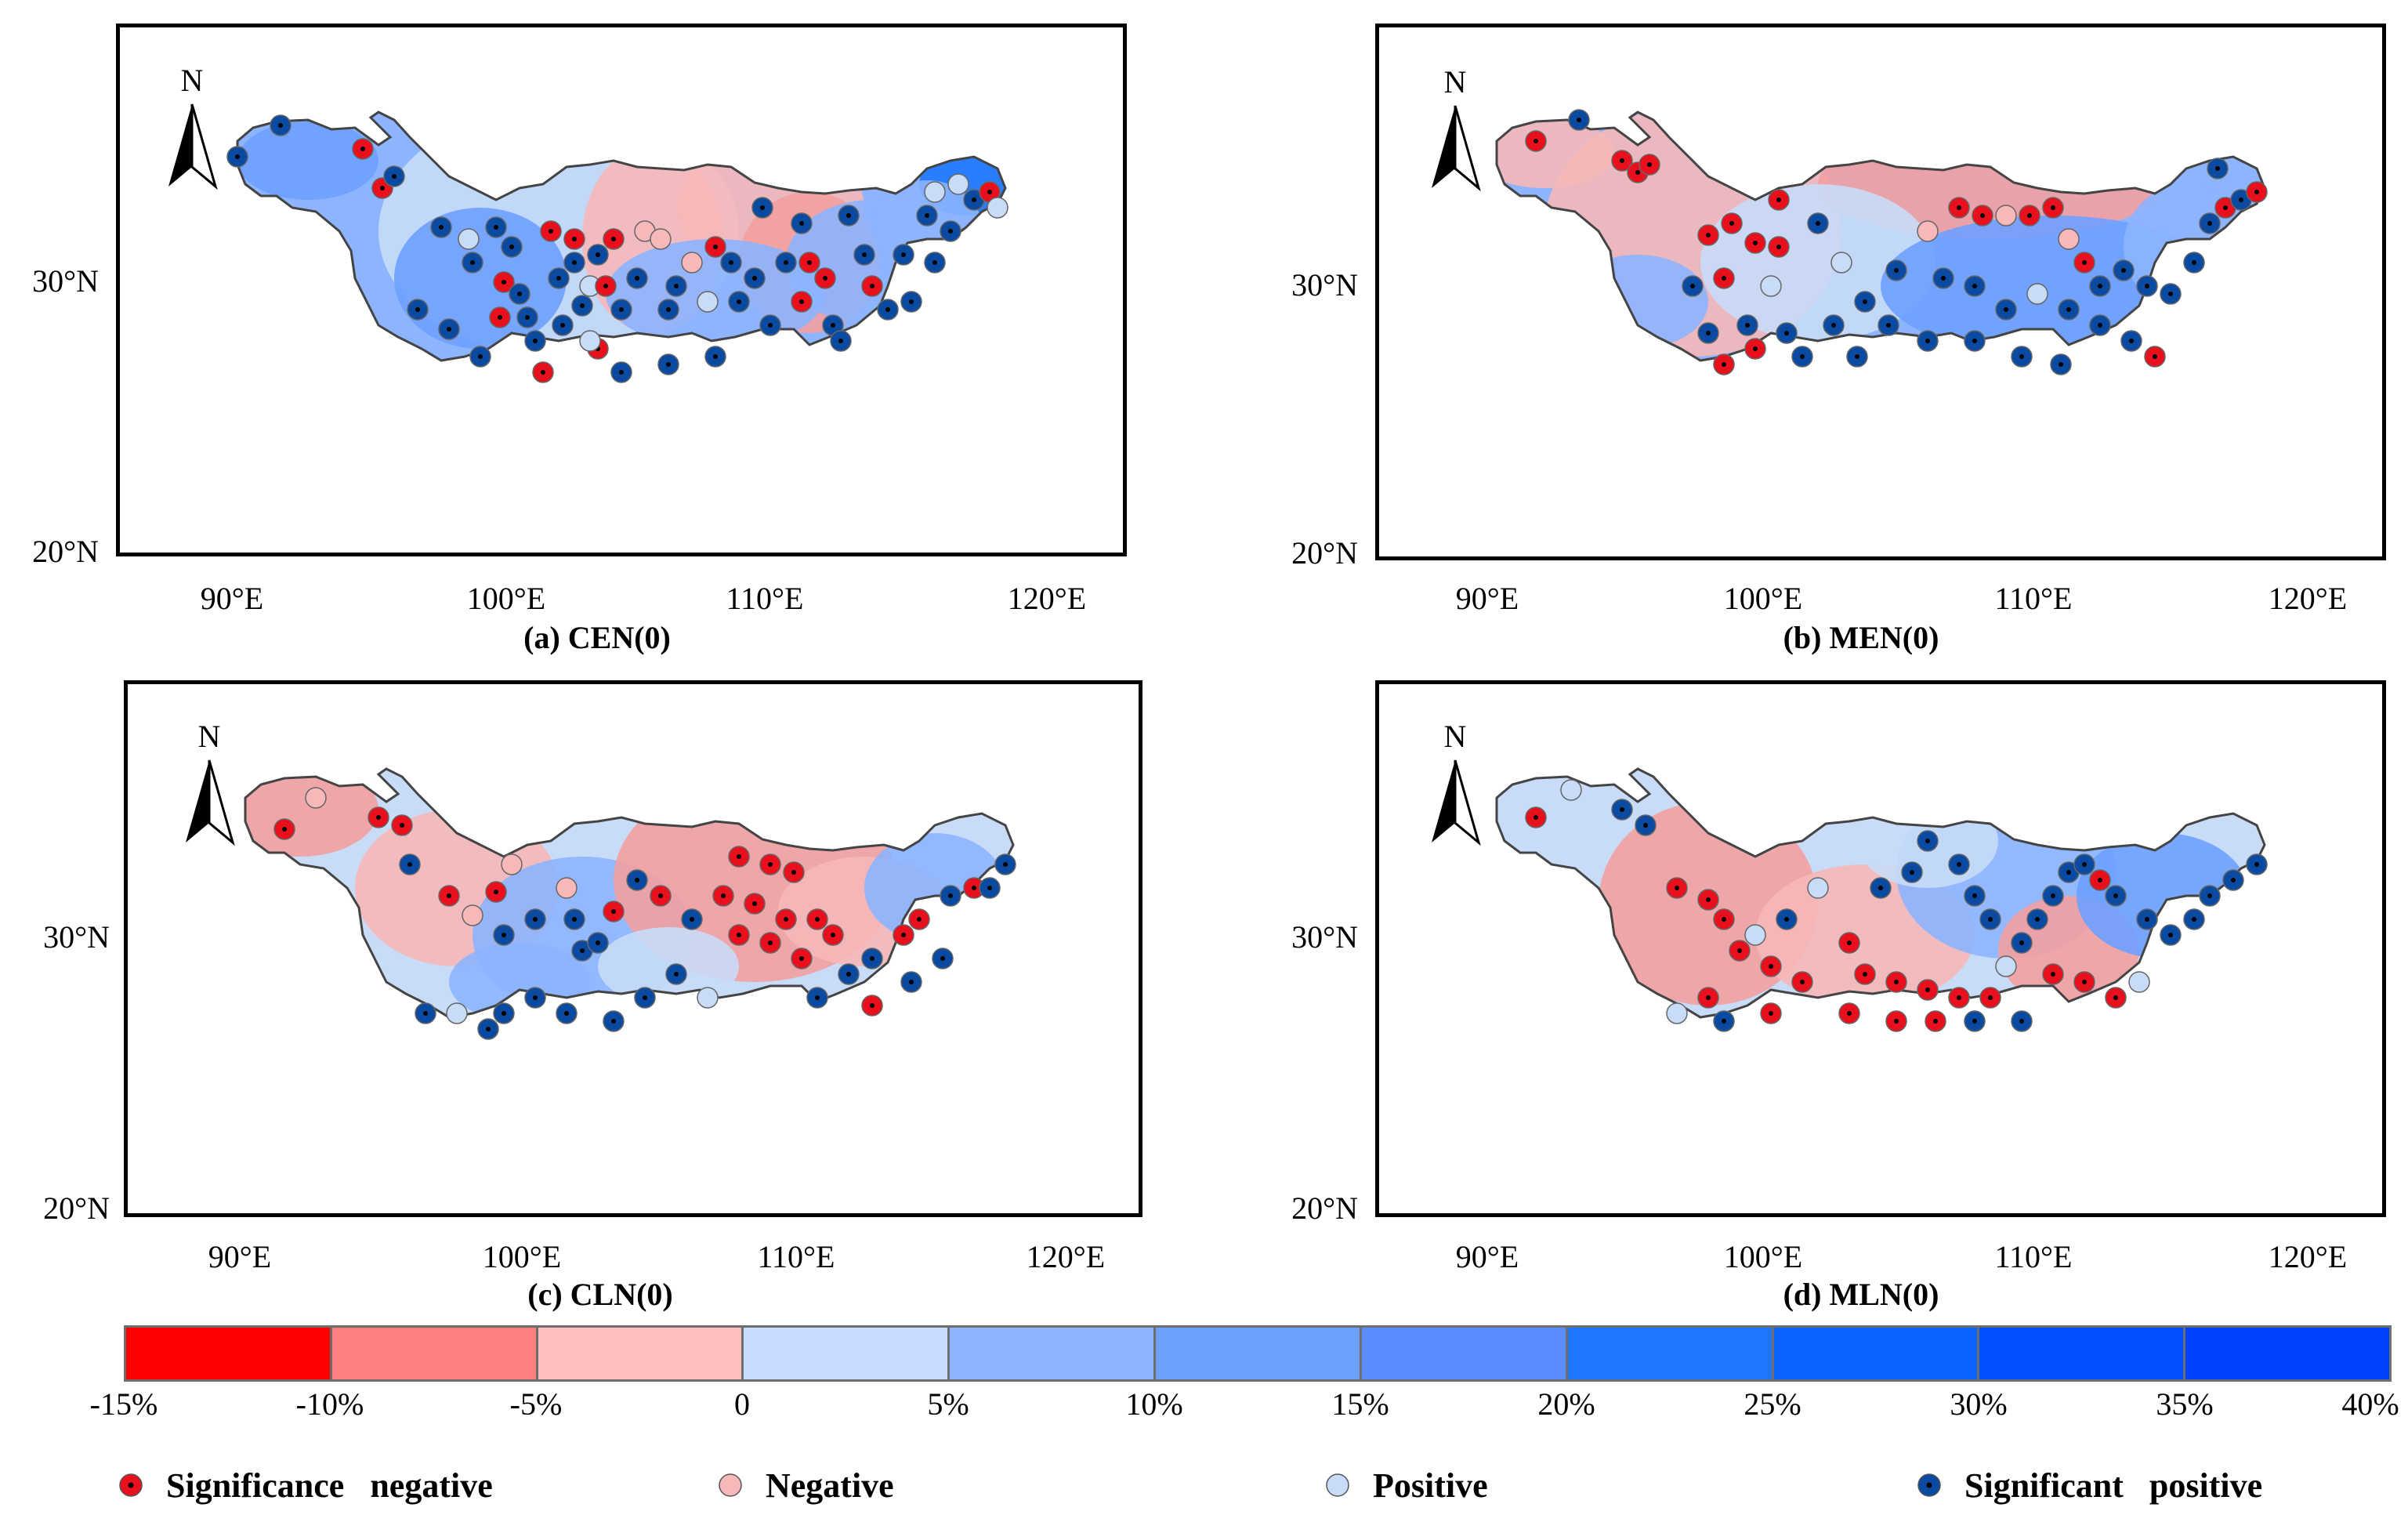 This screenshot has height=1522, width=2408. What do you see at coordinates (506, 598) in the screenshot?
I see `lon-label-100: 100°E` at bounding box center [506, 598].